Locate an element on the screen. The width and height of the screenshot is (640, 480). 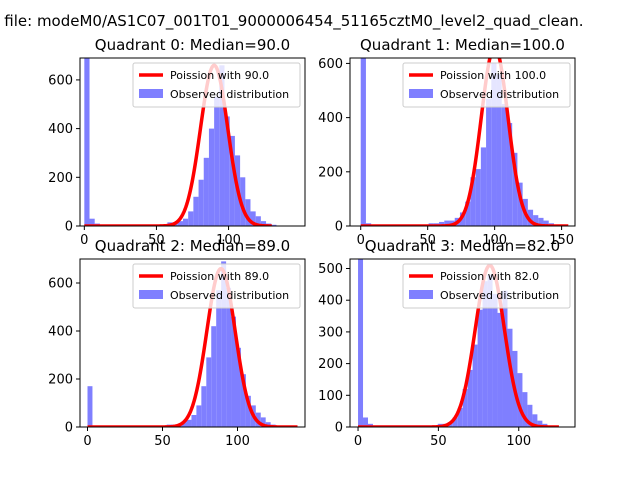
poisson-curve is located at coordinates (464, 142).